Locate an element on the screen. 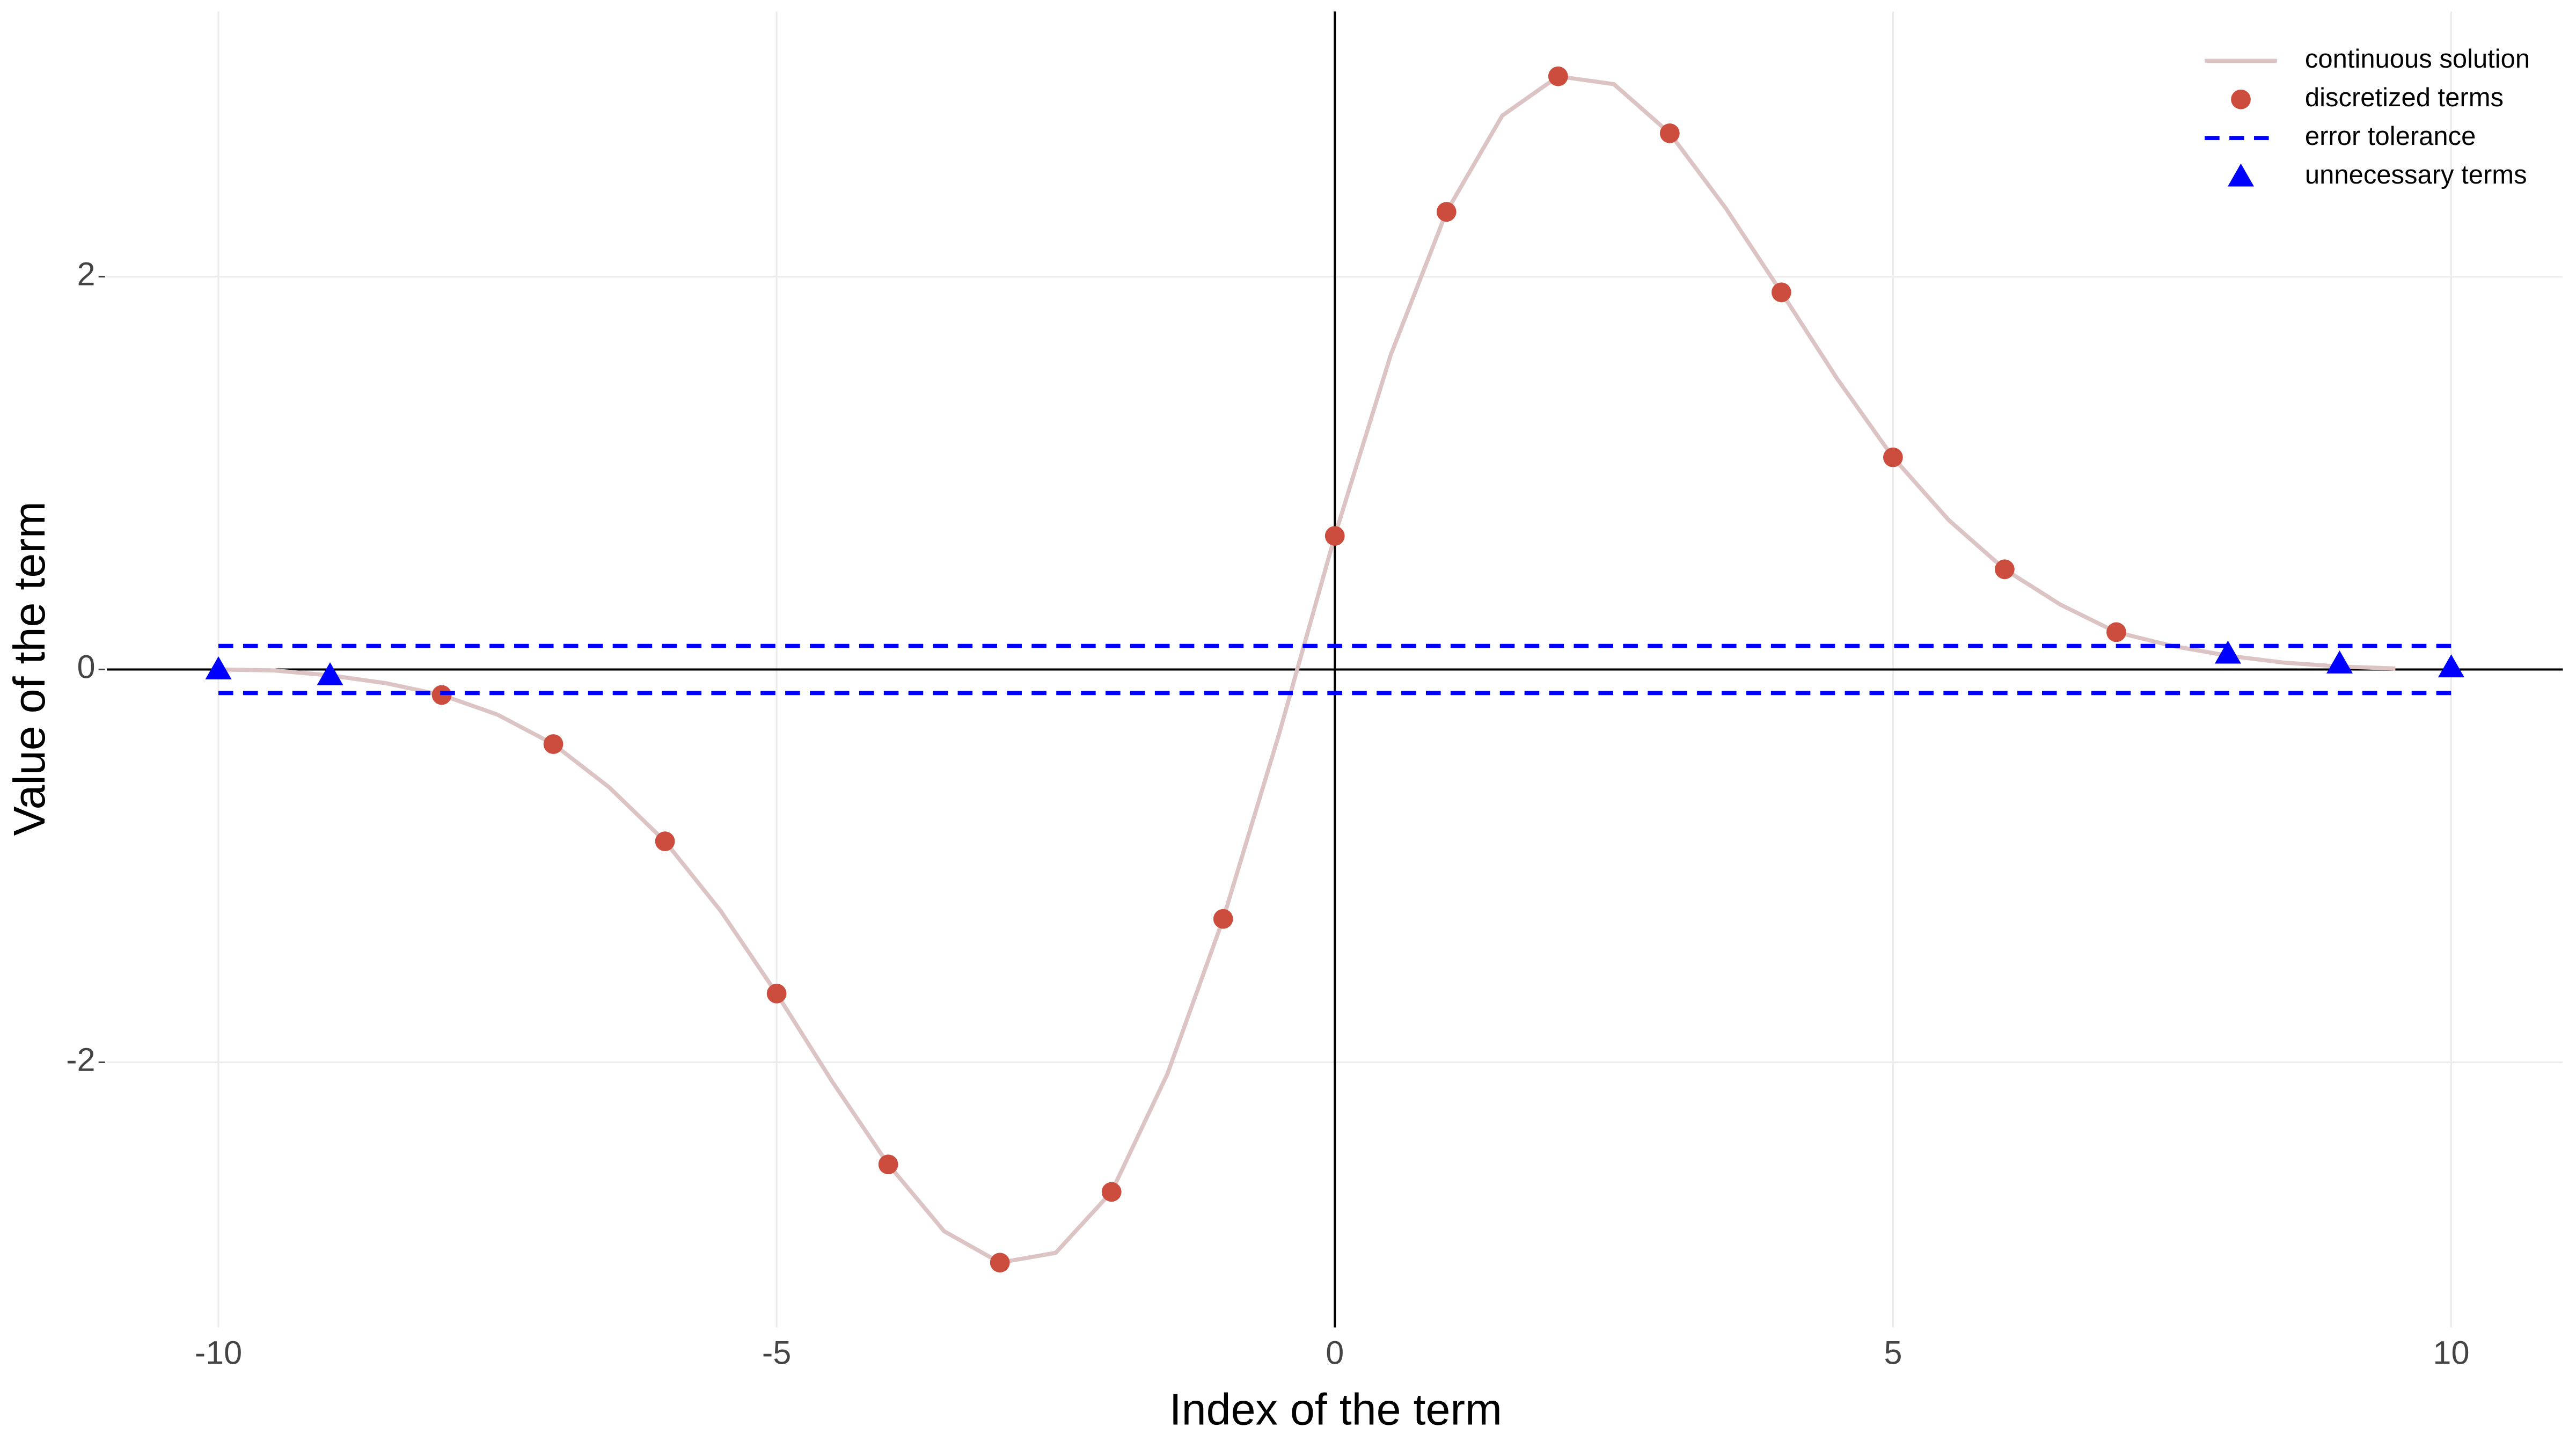 This screenshot has width=2576, height=1449. x-tick-label: -10 is located at coordinates (218, 1353).